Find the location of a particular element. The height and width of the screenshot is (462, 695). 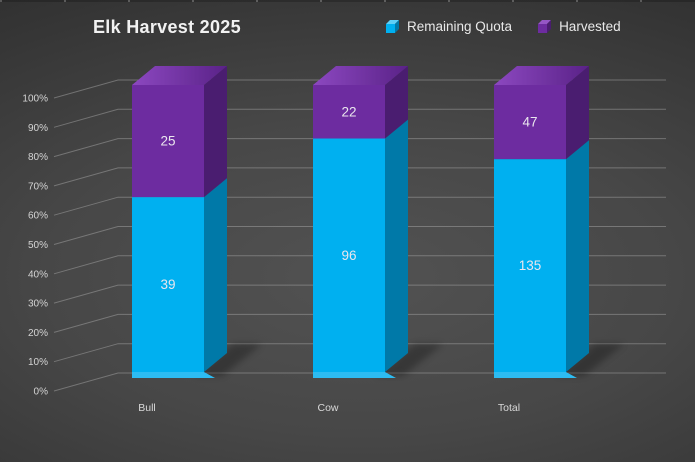

data-label-remaining-total: 135 is located at coordinates (530, 265).